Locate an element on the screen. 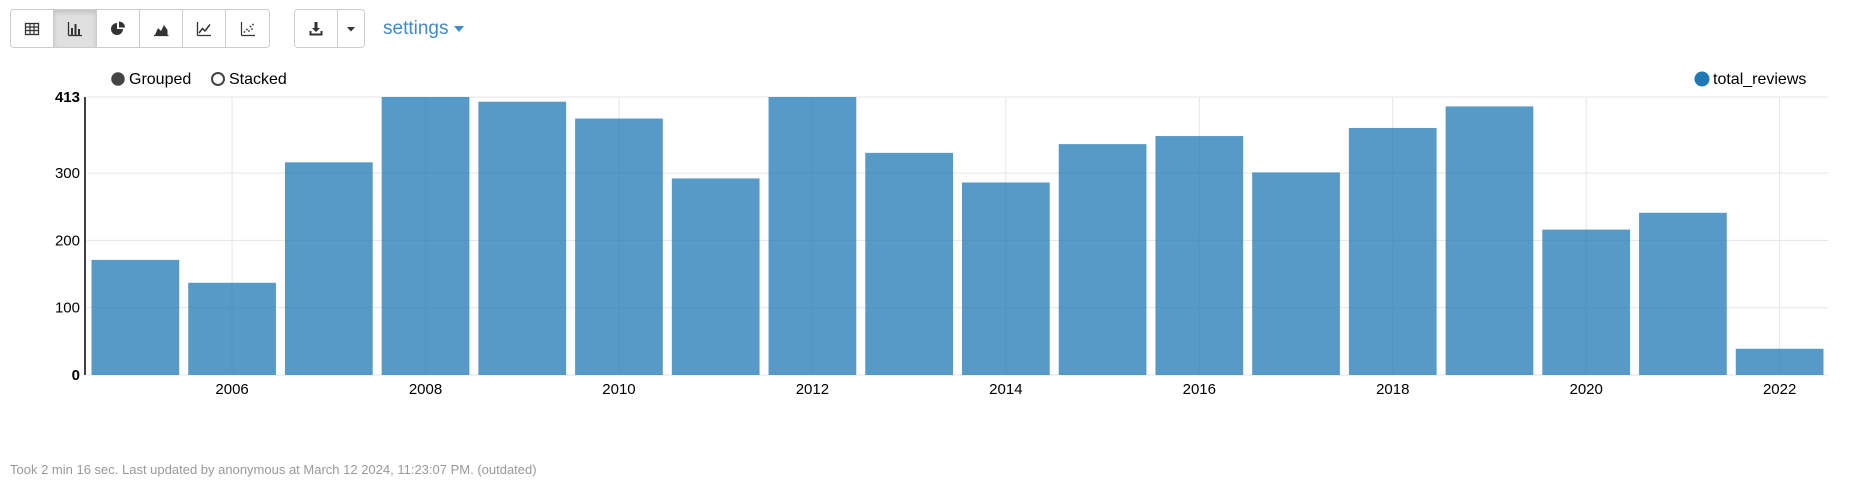 Image resolution: width=1851 pixels, height=484 pixels. table-view-button is located at coordinates (32, 28).